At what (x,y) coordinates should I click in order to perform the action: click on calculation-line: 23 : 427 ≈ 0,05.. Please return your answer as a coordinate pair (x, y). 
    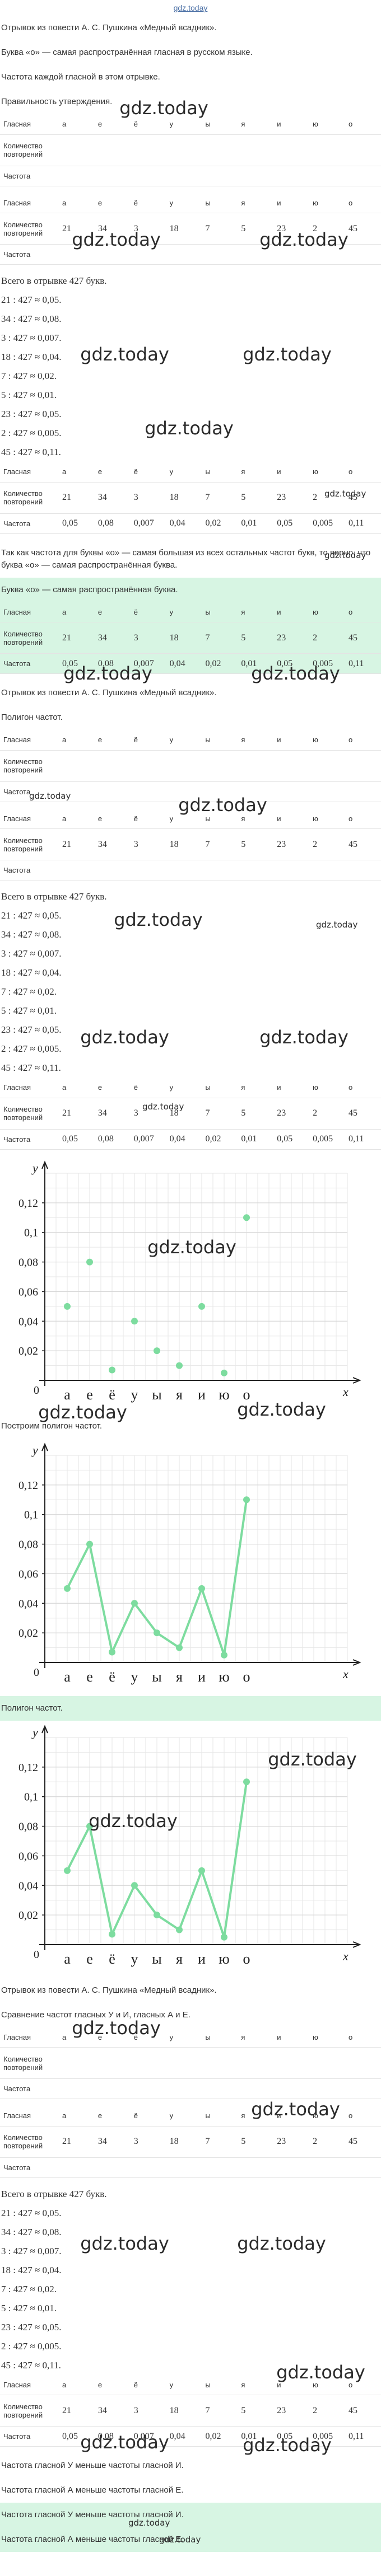
    Looking at the image, I should click on (31, 414).